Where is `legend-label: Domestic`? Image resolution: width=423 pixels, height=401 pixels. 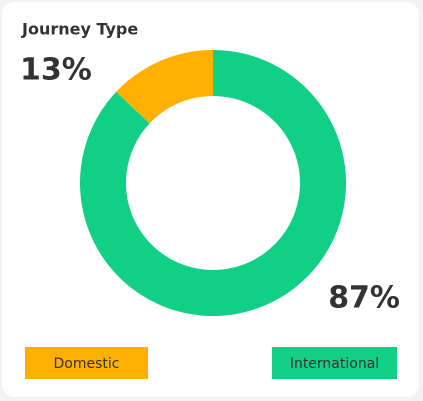
legend-label: Domestic is located at coordinates (87, 364).